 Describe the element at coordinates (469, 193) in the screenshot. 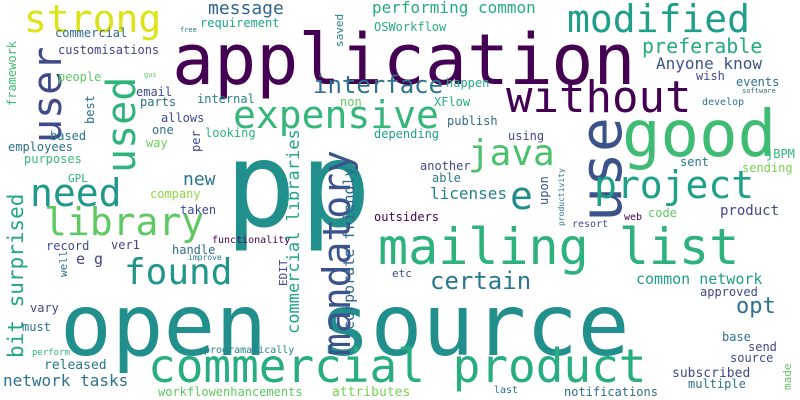

I see `word-licenses: licenses` at that location.